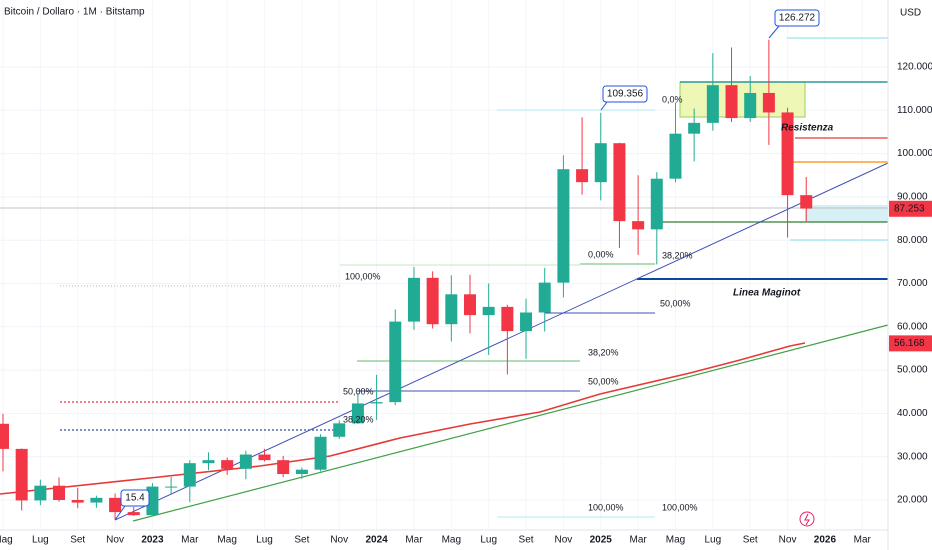  What do you see at coordinates (672, 99) in the screenshot?
I see `fib-label: 0,0%` at bounding box center [672, 99].